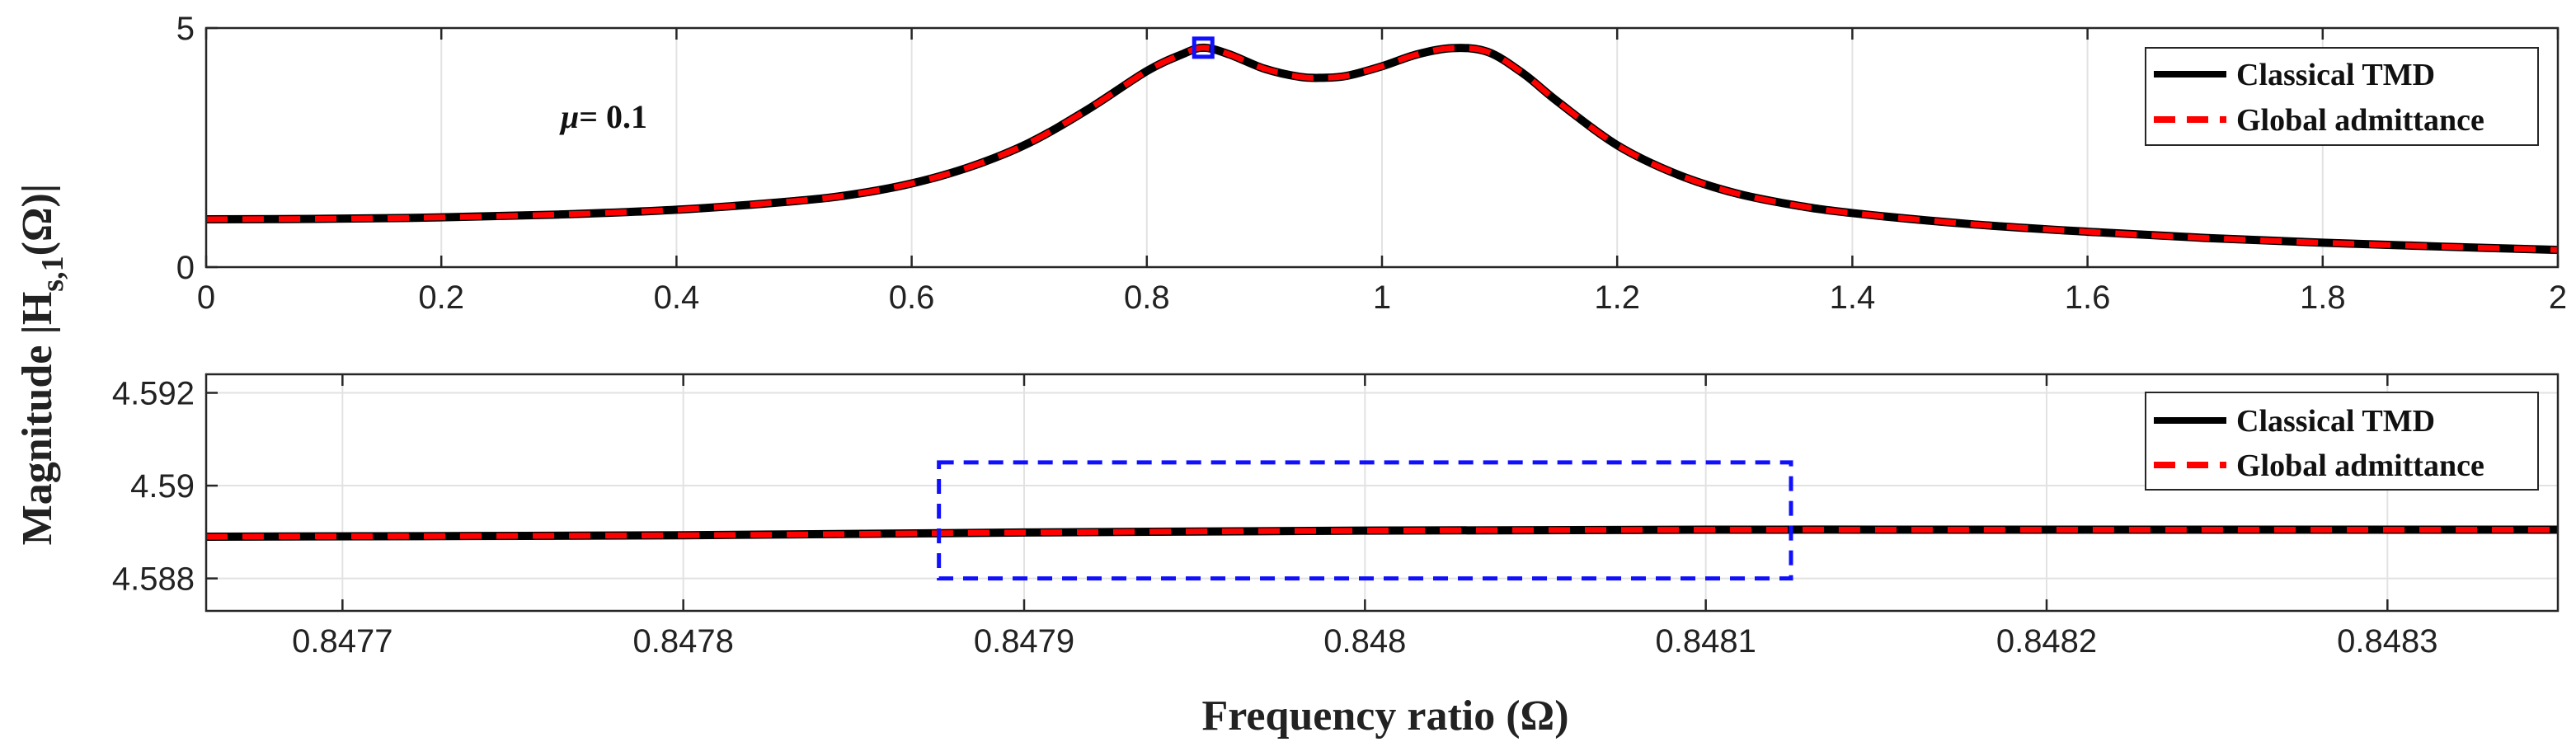 The image size is (2576, 756). What do you see at coordinates (682, 641) in the screenshot?
I see `bottom-xtick-label: 0.8478` at bounding box center [682, 641].